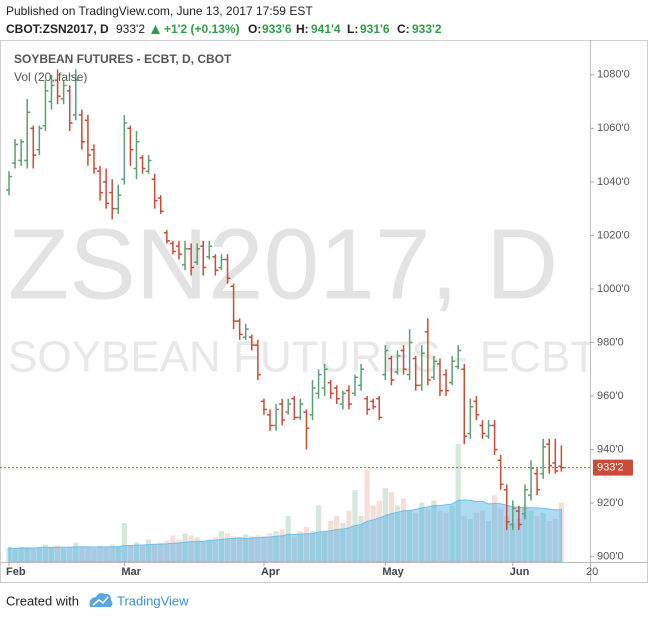  I want to click on ohlc-label: O:, so click(254, 29).